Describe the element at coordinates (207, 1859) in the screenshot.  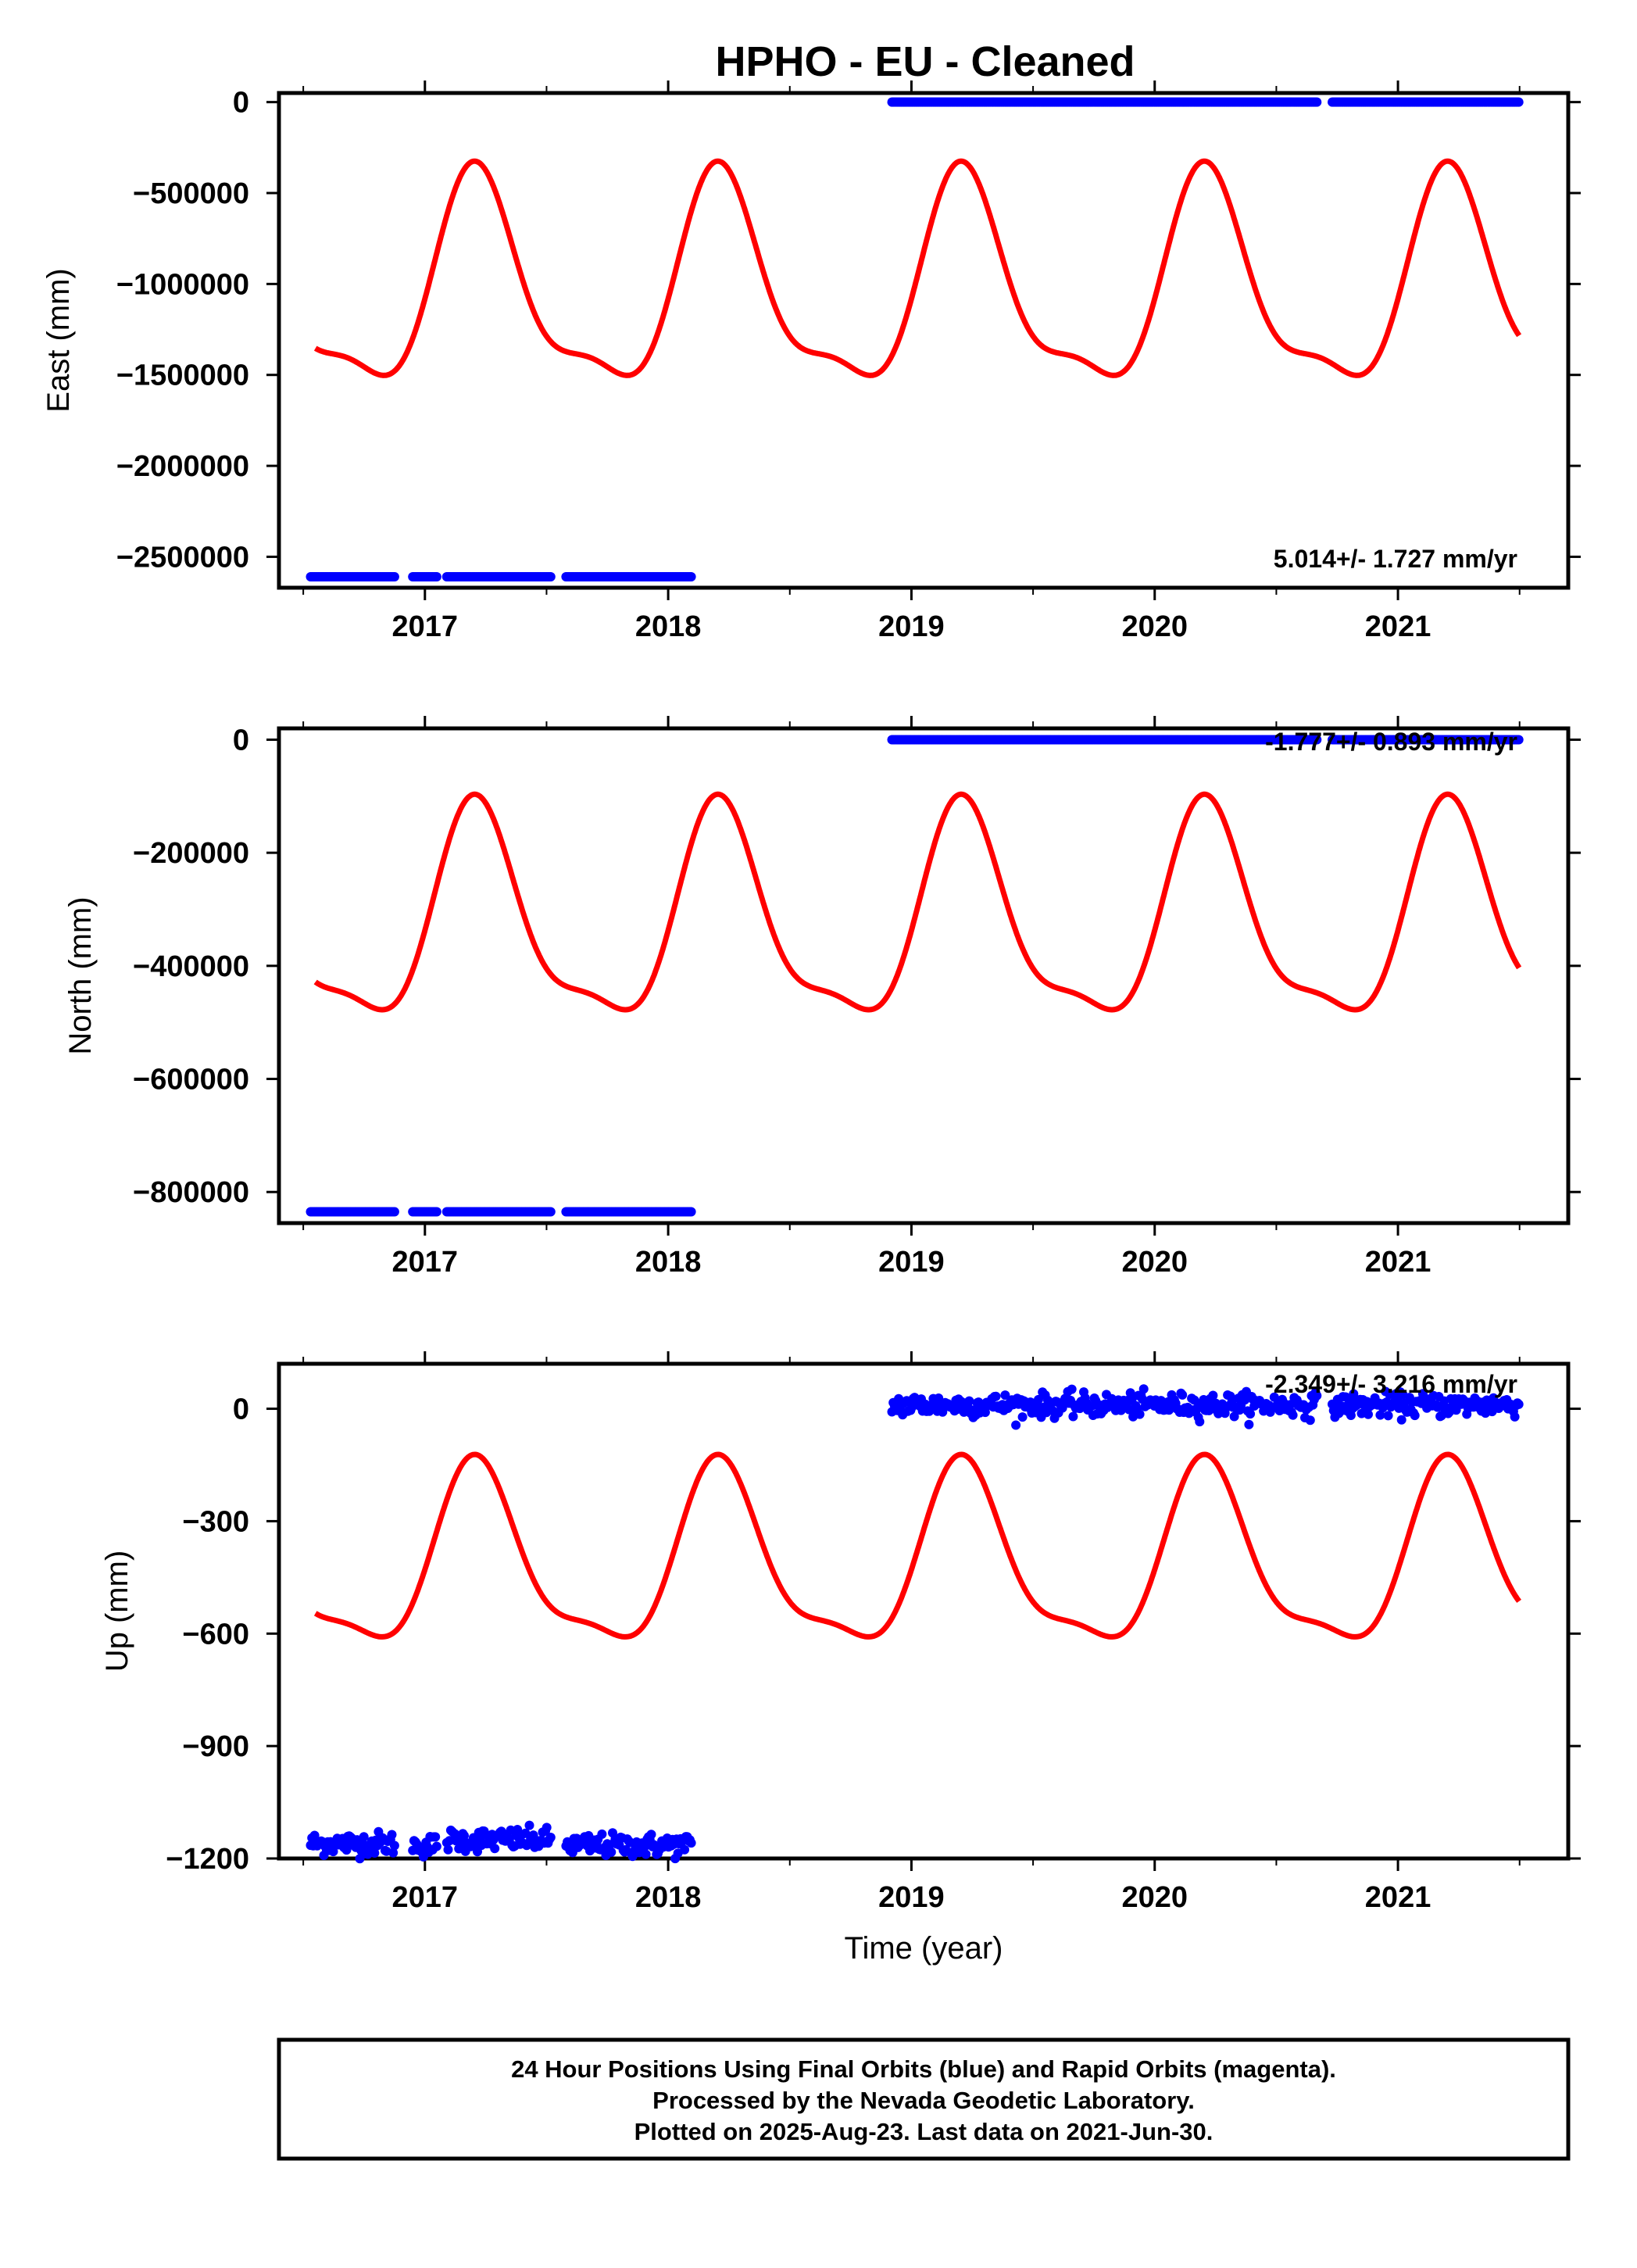
I see `y-tick-label: −1200` at that location.